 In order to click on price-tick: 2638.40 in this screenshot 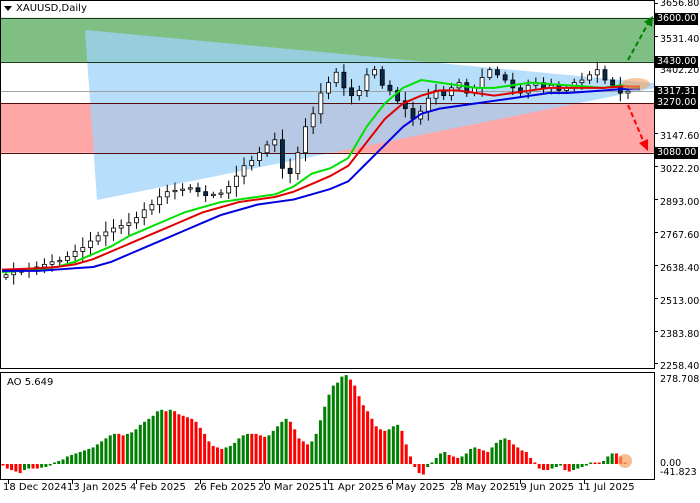, I will do `click(680, 268)`.